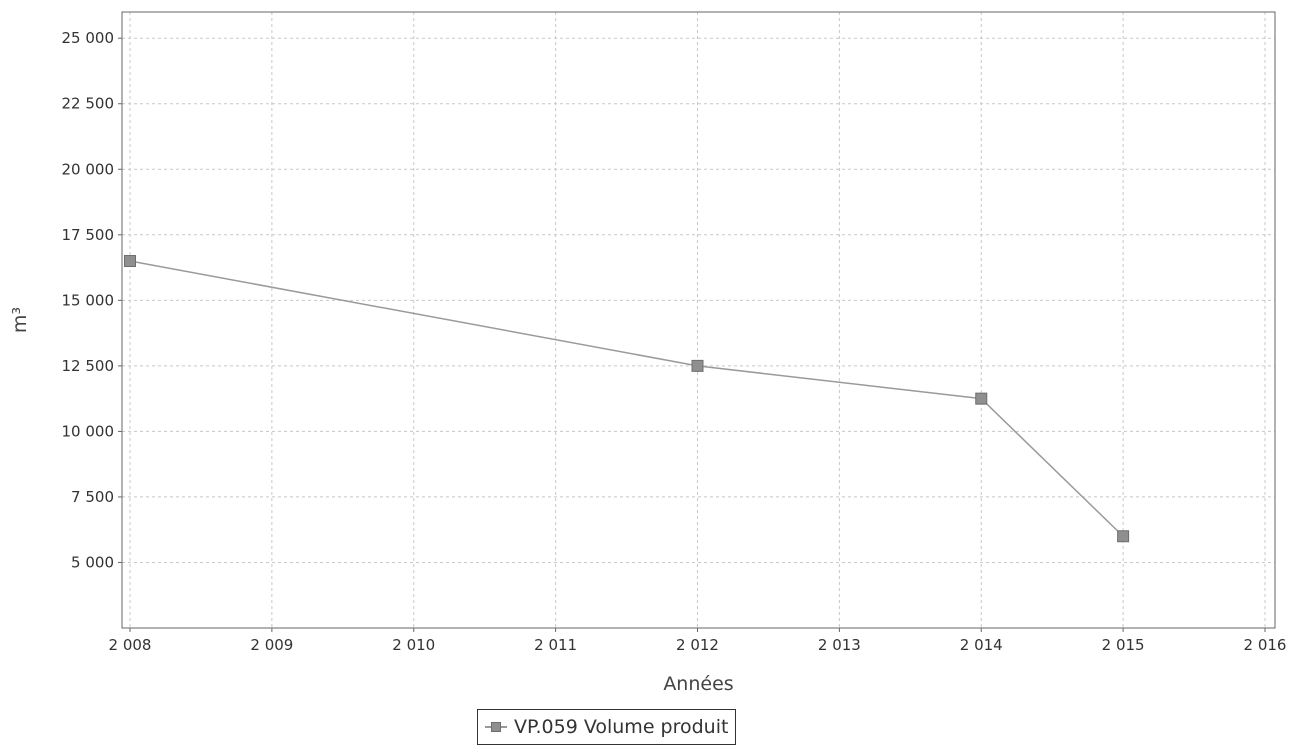  I want to click on x-tick-label: 2 014, so click(981, 645).